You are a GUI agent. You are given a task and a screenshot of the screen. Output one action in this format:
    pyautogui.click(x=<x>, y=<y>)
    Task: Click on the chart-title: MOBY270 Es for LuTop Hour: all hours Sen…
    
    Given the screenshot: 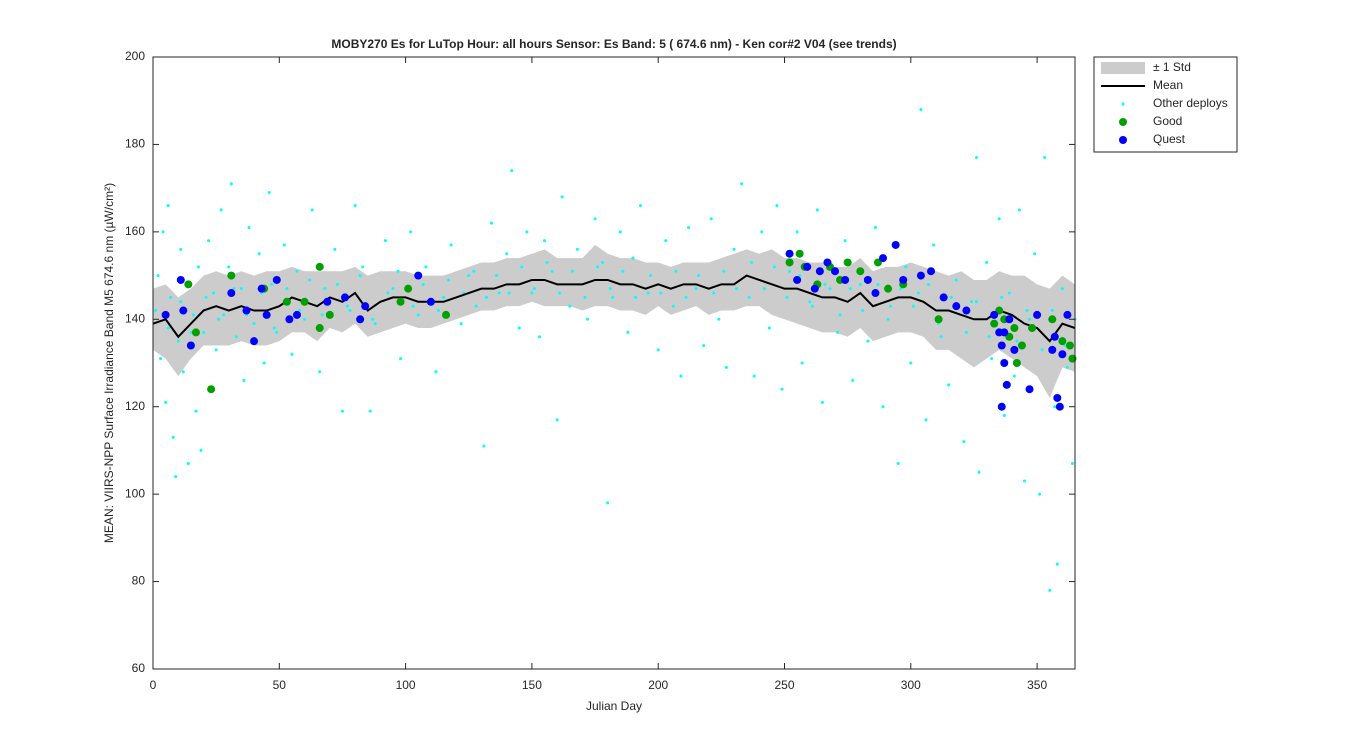 What is the action you would take?
    pyautogui.click(x=613, y=44)
    